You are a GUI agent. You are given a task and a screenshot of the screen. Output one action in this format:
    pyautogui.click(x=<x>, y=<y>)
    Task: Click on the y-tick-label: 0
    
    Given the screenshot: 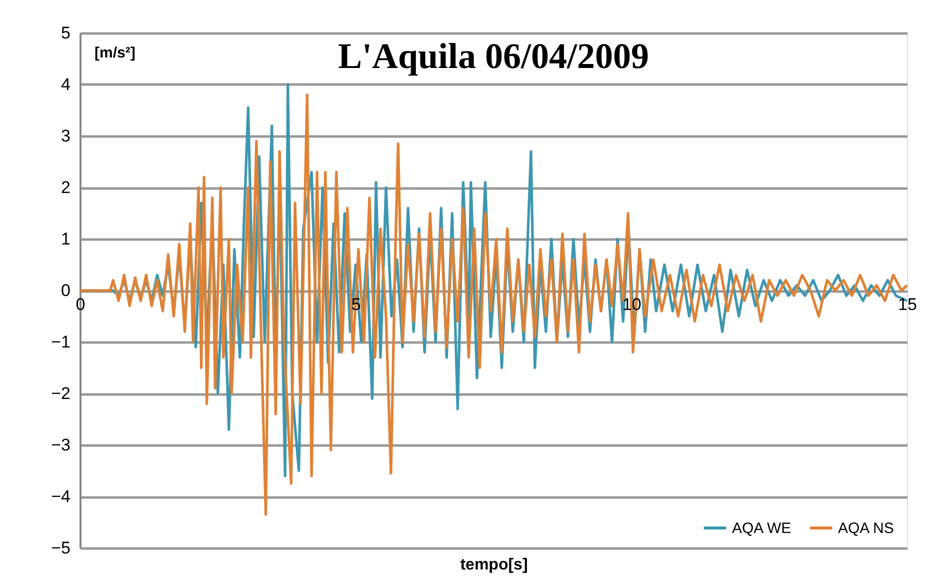 What is the action you would take?
    pyautogui.click(x=65, y=290)
    